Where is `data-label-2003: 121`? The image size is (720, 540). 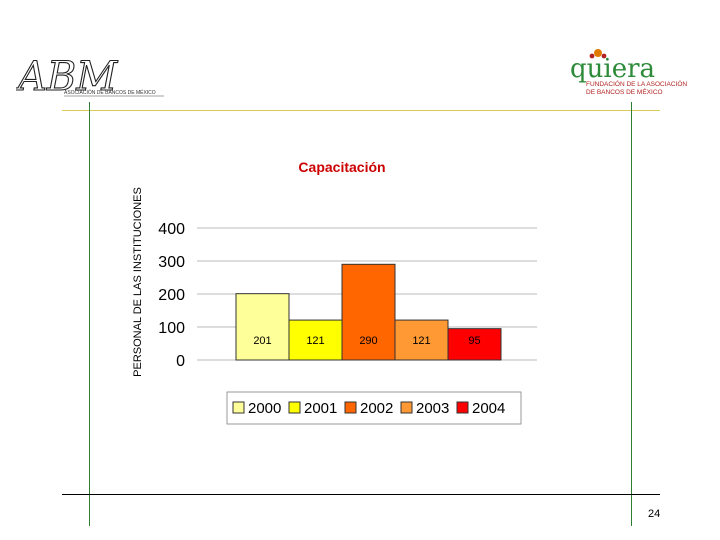
data-label-2003: 121 is located at coordinates (421, 341).